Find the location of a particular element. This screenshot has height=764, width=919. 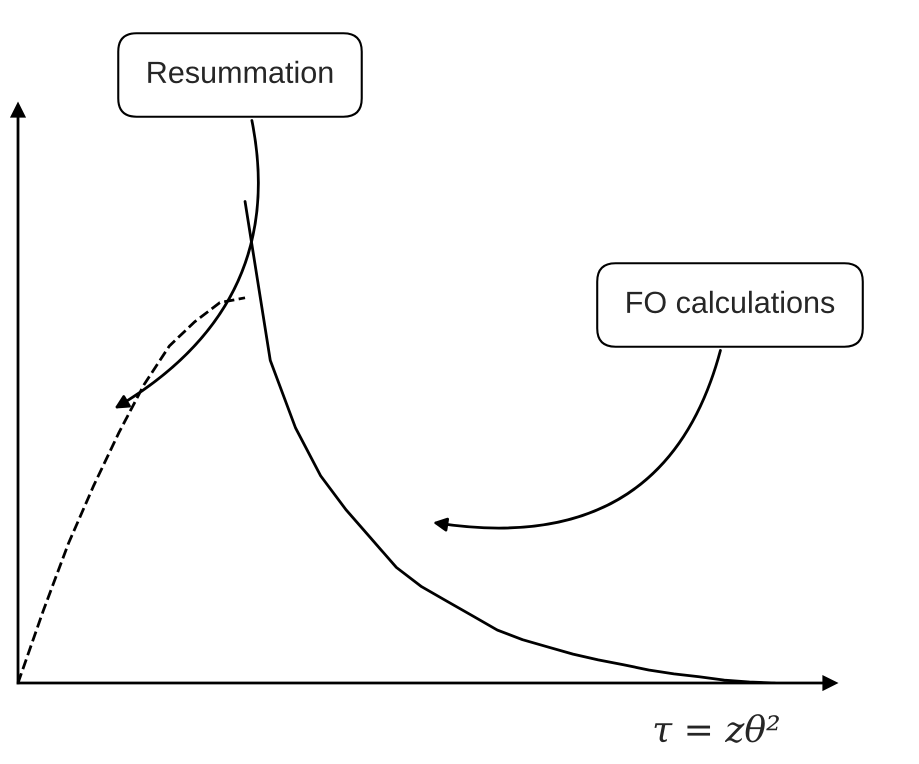

annotation: FO calculations is located at coordinates (730, 302).